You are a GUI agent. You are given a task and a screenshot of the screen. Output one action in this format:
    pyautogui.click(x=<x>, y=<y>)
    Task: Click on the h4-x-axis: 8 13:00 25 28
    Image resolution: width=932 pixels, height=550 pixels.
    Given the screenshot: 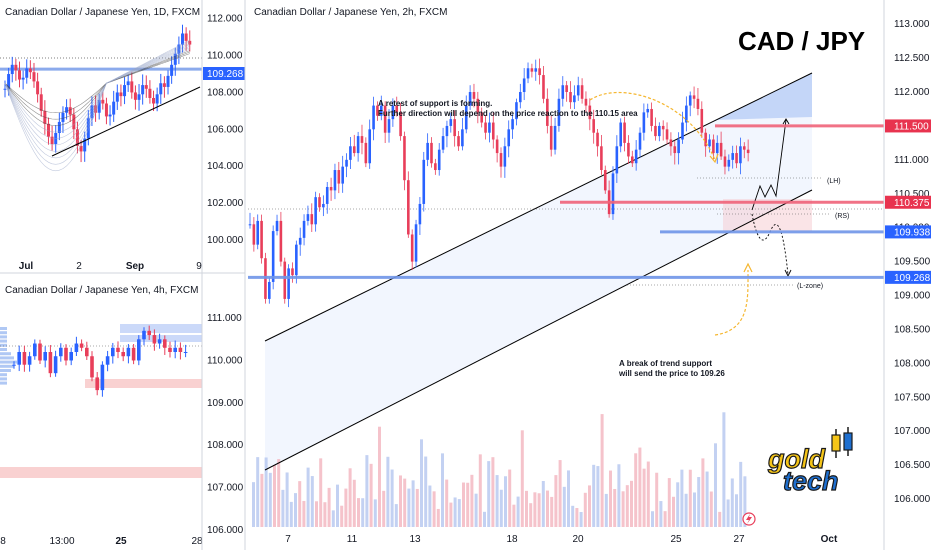 What is the action you would take?
    pyautogui.click(x=101, y=541)
    